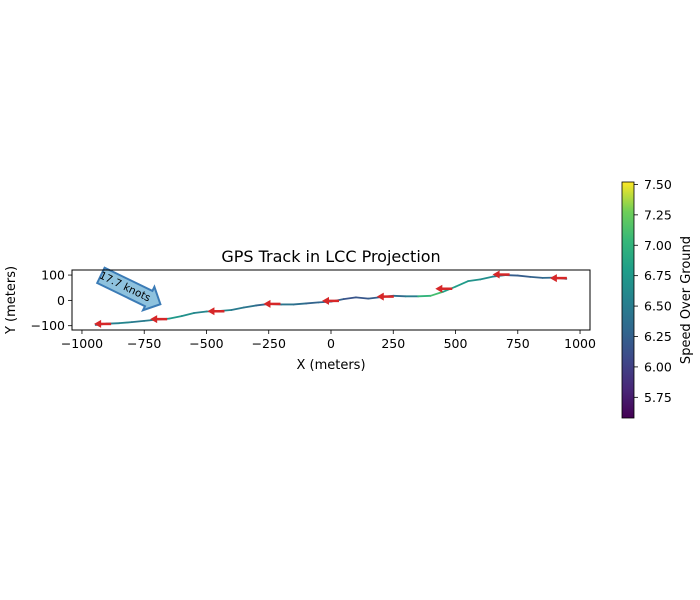 The width and height of the screenshot is (700, 600). I want to click on colorbar, so click(628, 300).